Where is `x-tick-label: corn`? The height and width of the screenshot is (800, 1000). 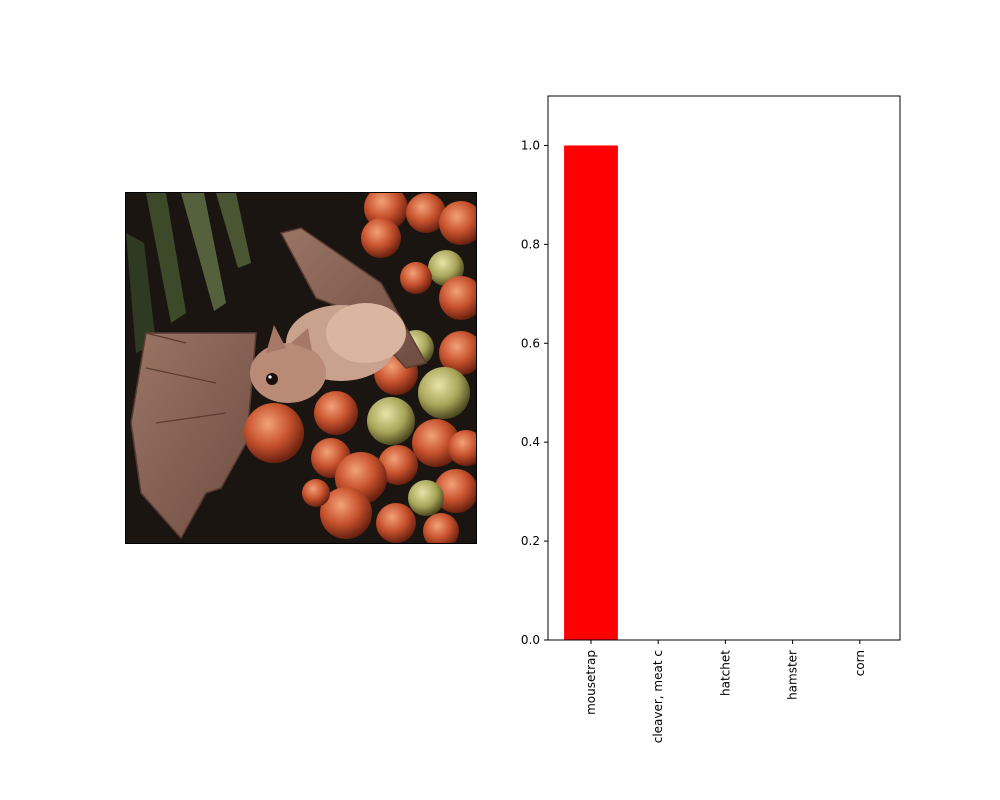 x-tick-label: corn is located at coordinates (860, 663).